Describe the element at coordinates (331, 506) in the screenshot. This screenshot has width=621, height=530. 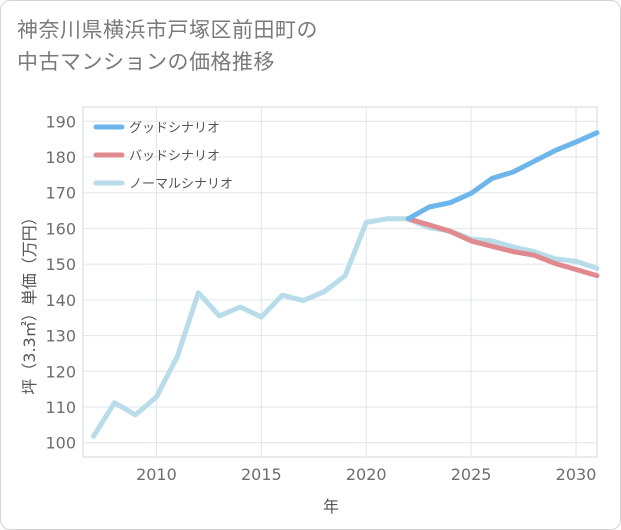
I see `x-axis-label: 年` at that location.